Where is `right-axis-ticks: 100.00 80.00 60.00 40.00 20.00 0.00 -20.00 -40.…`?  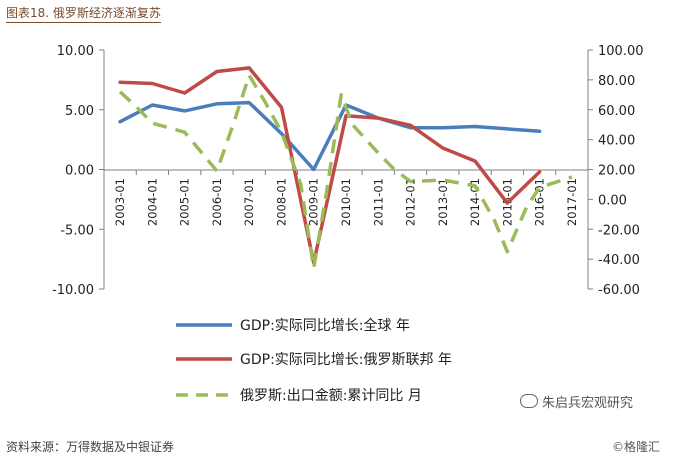
right-axis-ticks: 100.00 80.00 60.00 40.00 20.00 0.00 -20.00 -40.… is located at coordinates (616, 171).